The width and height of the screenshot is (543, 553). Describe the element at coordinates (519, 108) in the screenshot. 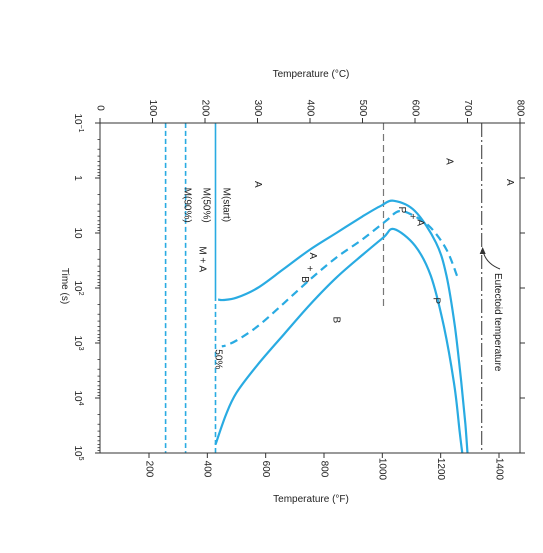

I see `top-axis-tick-label: 800` at that location.